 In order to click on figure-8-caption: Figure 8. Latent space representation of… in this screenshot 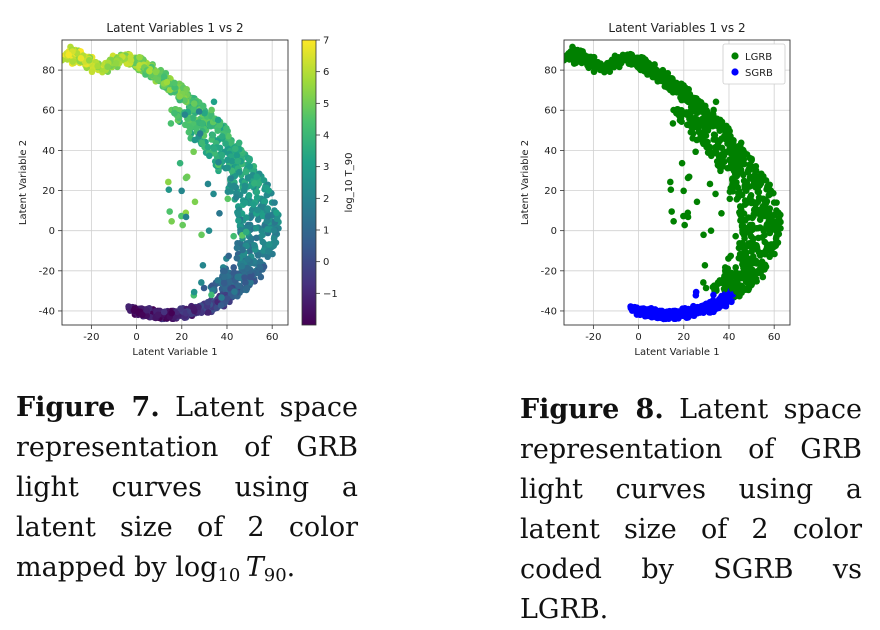, I will do `click(691, 510)`.